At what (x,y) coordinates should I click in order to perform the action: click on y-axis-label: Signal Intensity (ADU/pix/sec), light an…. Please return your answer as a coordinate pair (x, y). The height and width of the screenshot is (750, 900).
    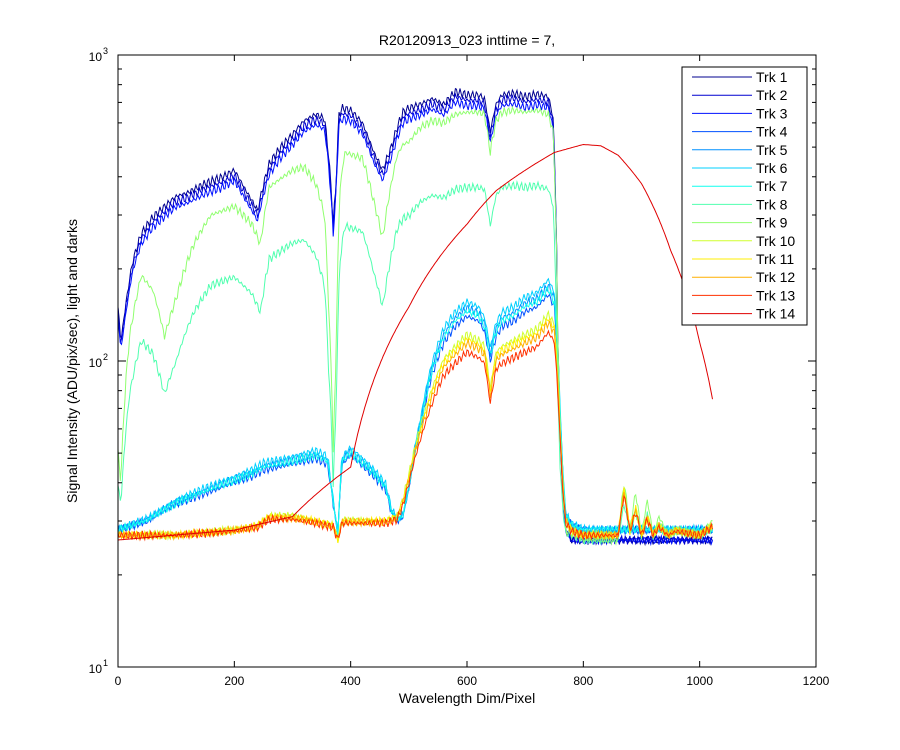
    Looking at the image, I should click on (72, 361).